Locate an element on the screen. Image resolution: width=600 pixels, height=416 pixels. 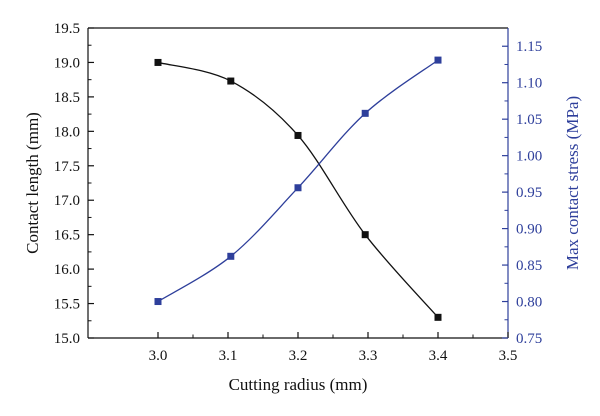
left-y-tick-label: 15.0 is located at coordinates (67, 339).